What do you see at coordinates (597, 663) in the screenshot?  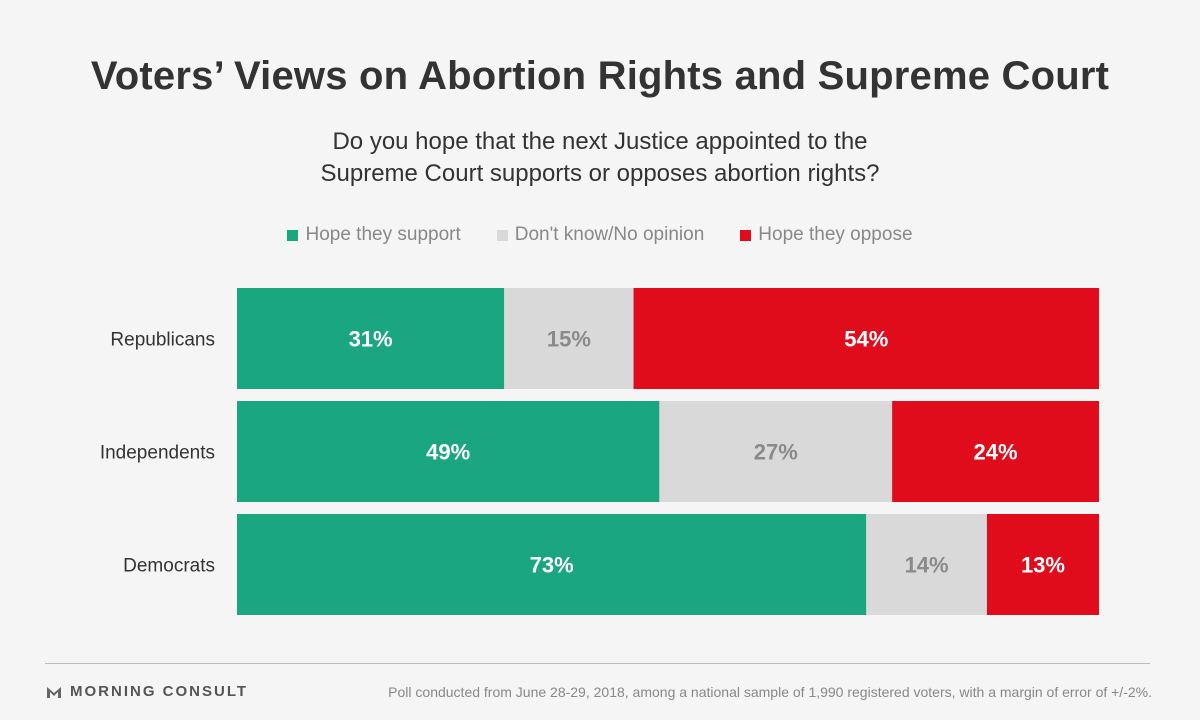 I see `footer-divider` at bounding box center [597, 663].